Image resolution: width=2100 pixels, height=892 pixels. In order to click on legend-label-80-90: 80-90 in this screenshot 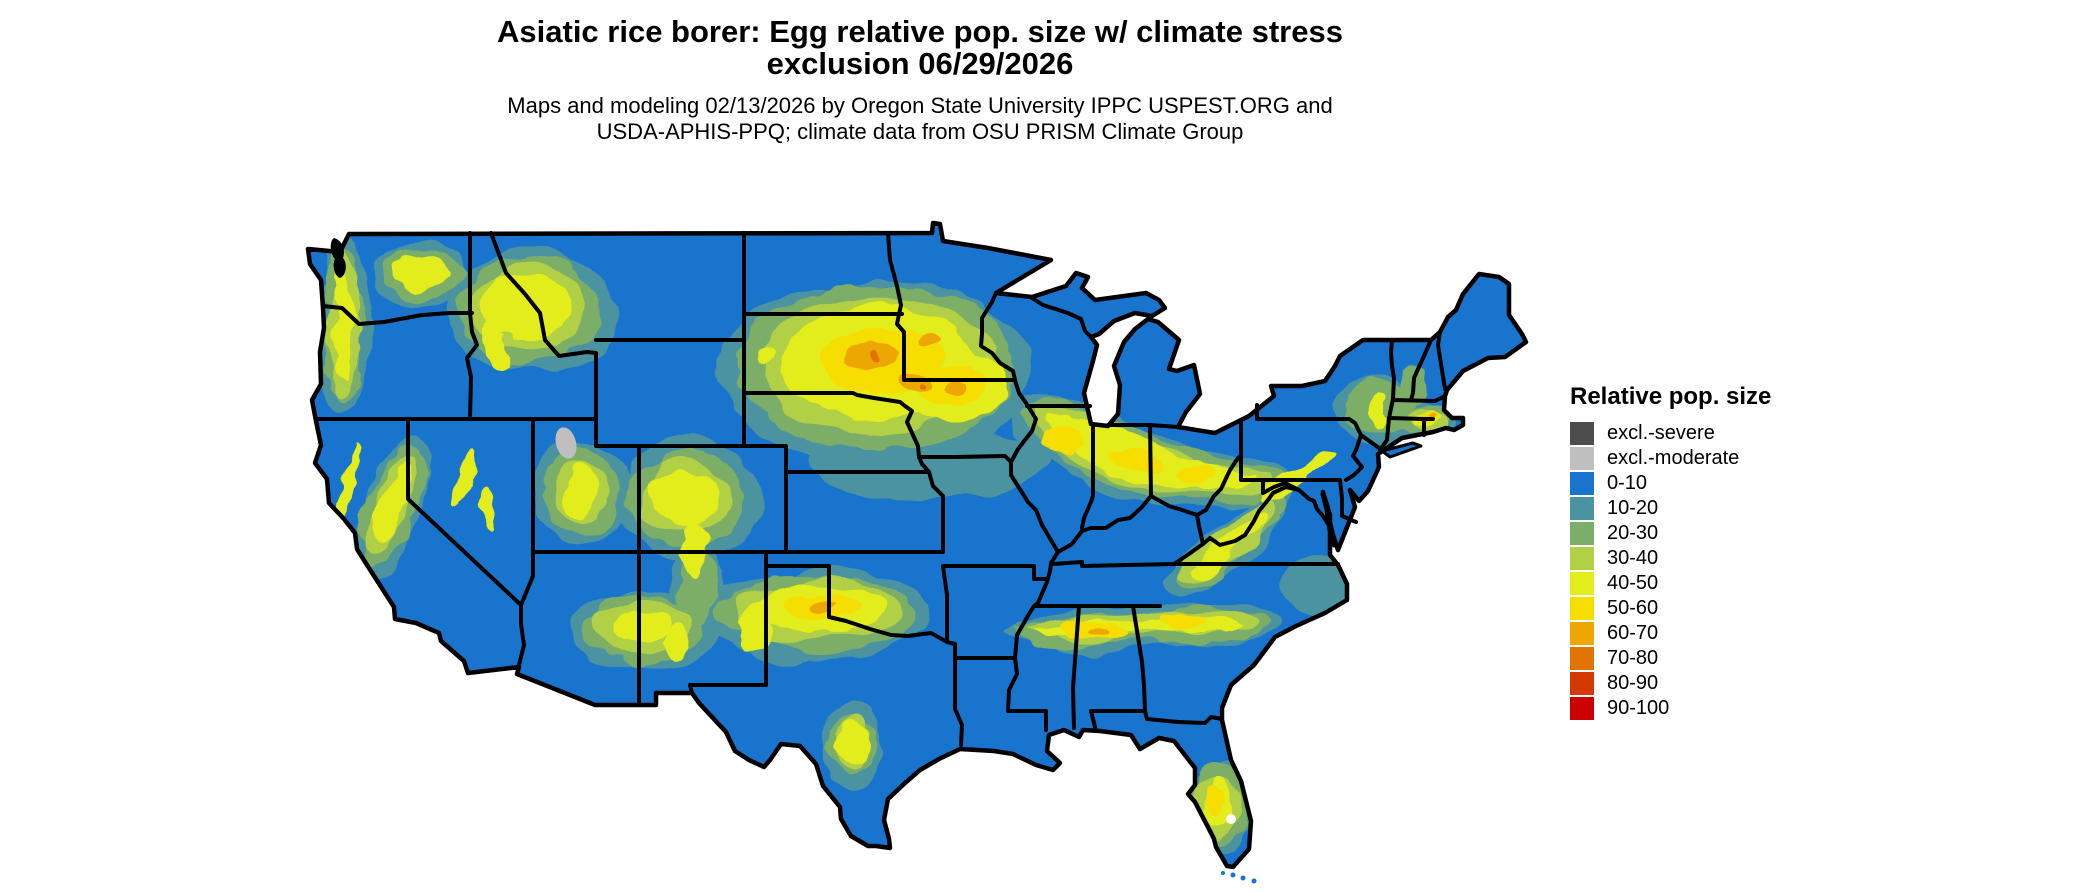, I will do `click(1633, 683)`.